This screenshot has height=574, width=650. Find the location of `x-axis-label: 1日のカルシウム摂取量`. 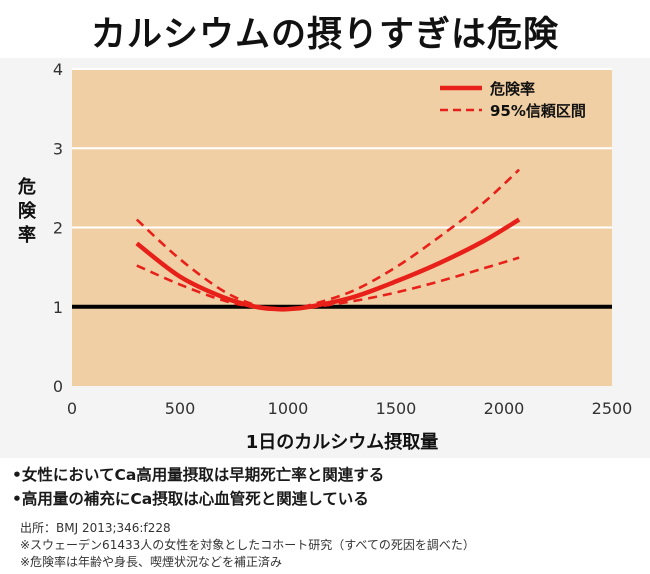

x-axis-label: 1日のカルシウム摂取量 is located at coordinates (342, 442).